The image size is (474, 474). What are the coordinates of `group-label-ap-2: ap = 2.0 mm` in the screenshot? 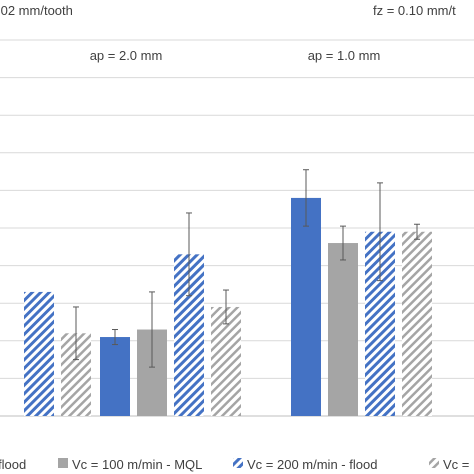 It's located at (126, 55).